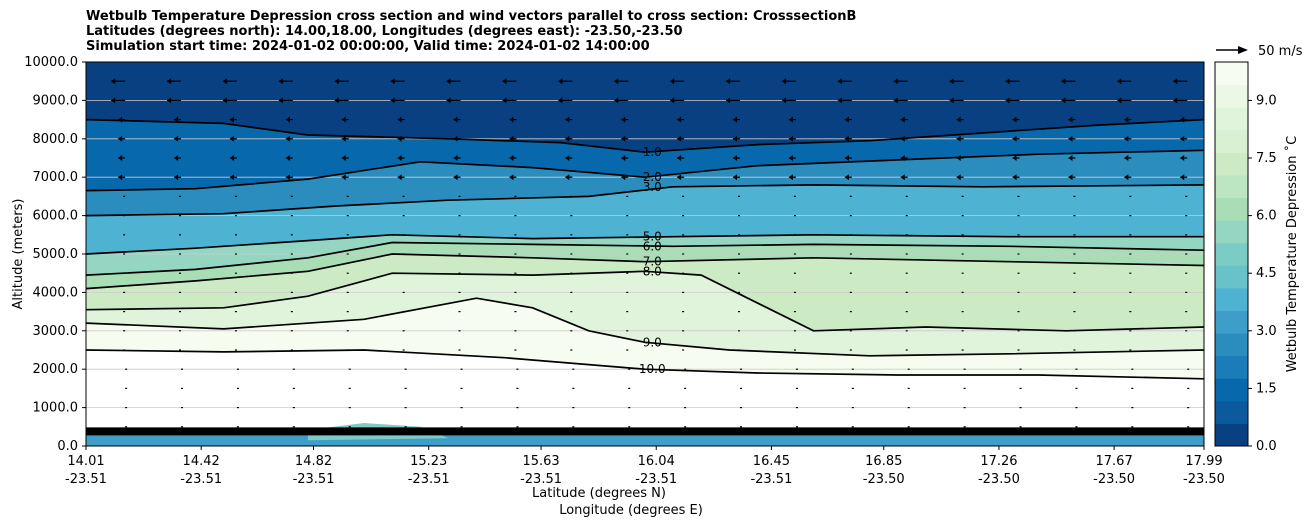 The height and width of the screenshot is (526, 1312). I want to click on x-tick-lat-0: 14.01, so click(85, 461).